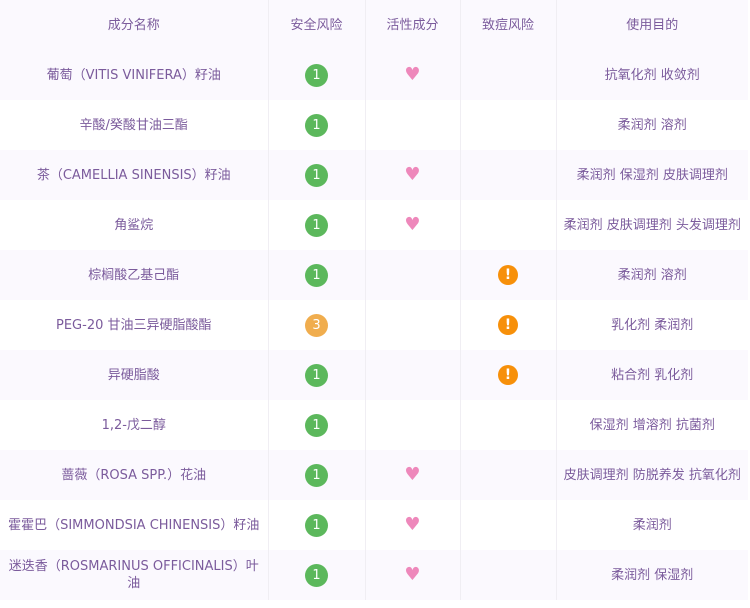 The image size is (750, 608). I want to click on ingredient-name: 蔷薇（ROSA SPP.）花油, so click(134, 475).